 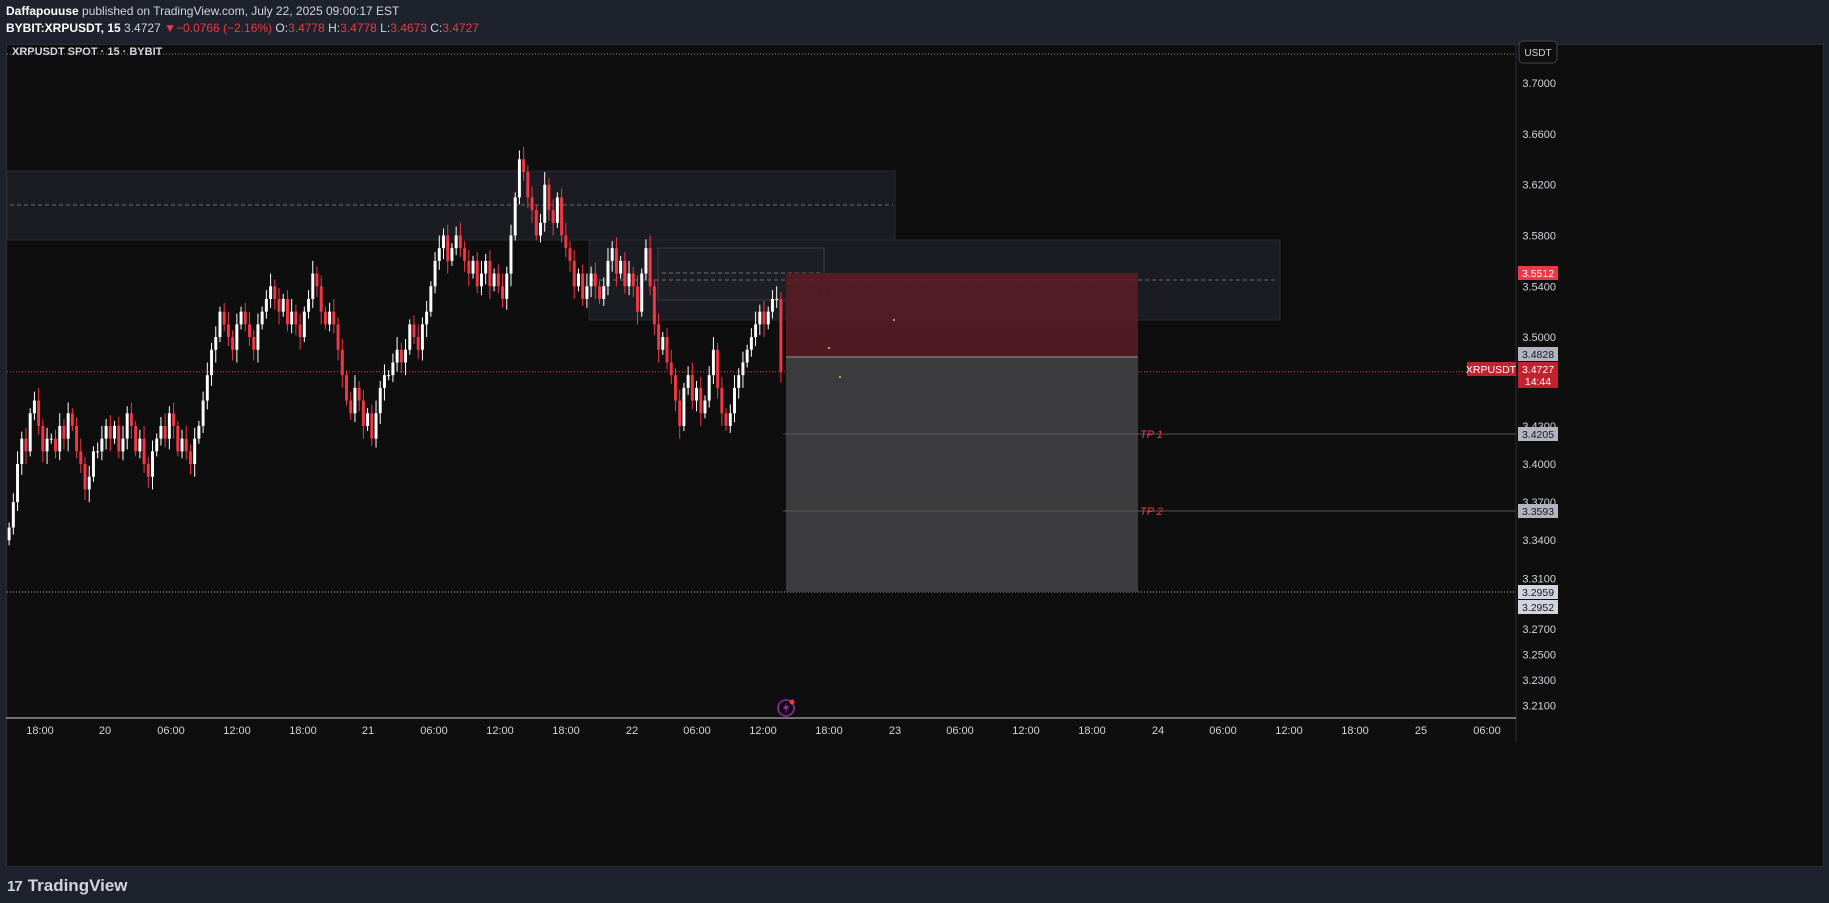 What do you see at coordinates (786, 708) in the screenshot?
I see `lightning-icon` at bounding box center [786, 708].